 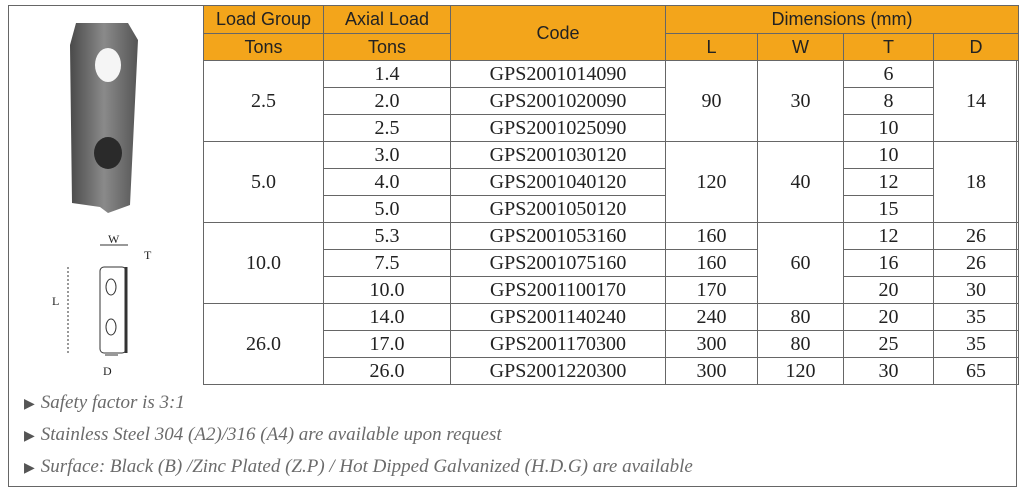 I want to click on table-cell: 240, so click(x=711, y=317).